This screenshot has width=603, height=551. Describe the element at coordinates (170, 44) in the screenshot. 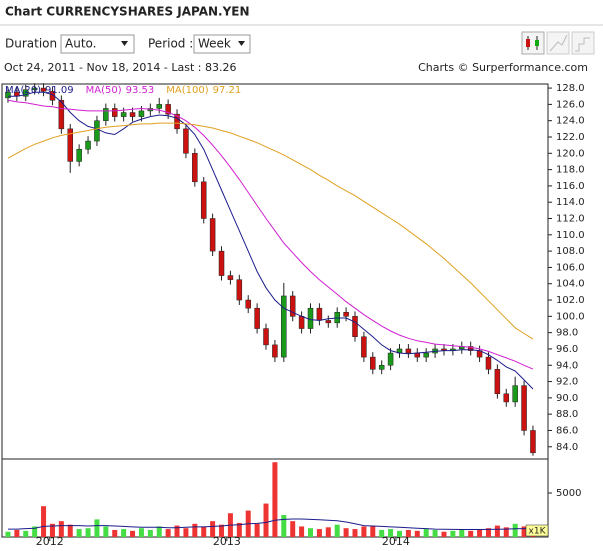

I see `period-label: Period :` at that location.